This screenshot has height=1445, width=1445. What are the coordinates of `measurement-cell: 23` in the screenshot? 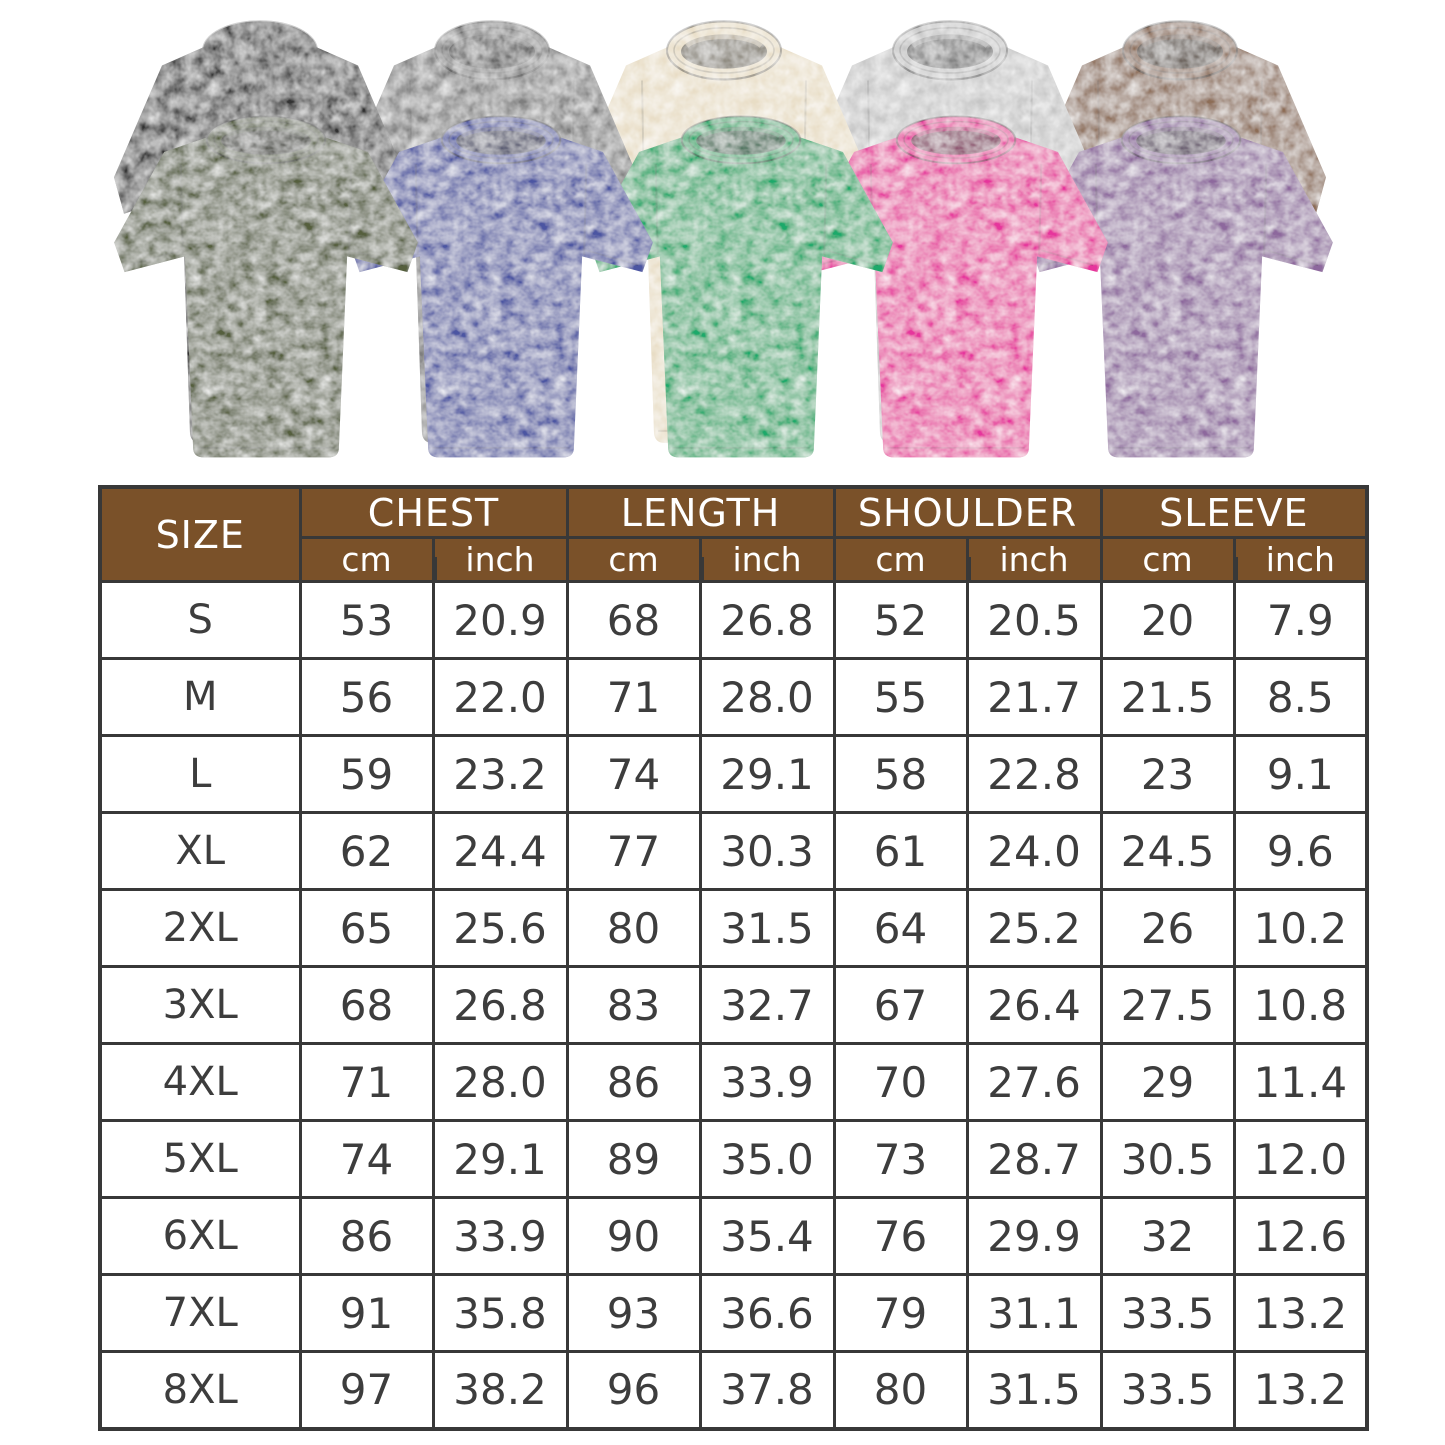 It's located at (1167, 774).